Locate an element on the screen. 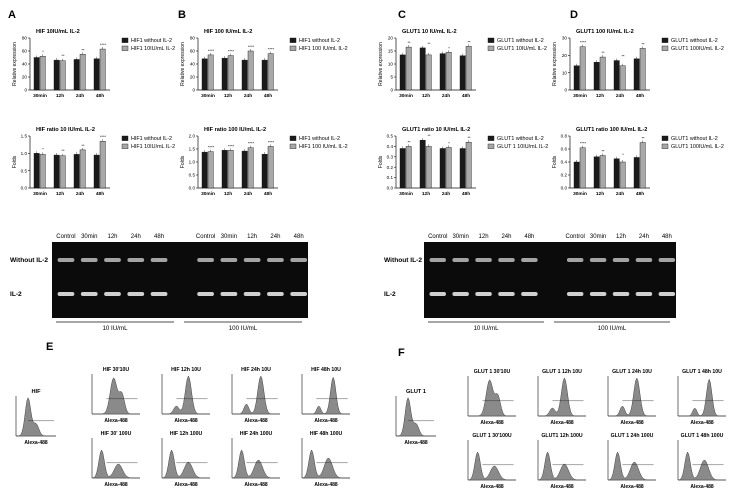  x-tick-label: 12h is located at coordinates (228, 194).